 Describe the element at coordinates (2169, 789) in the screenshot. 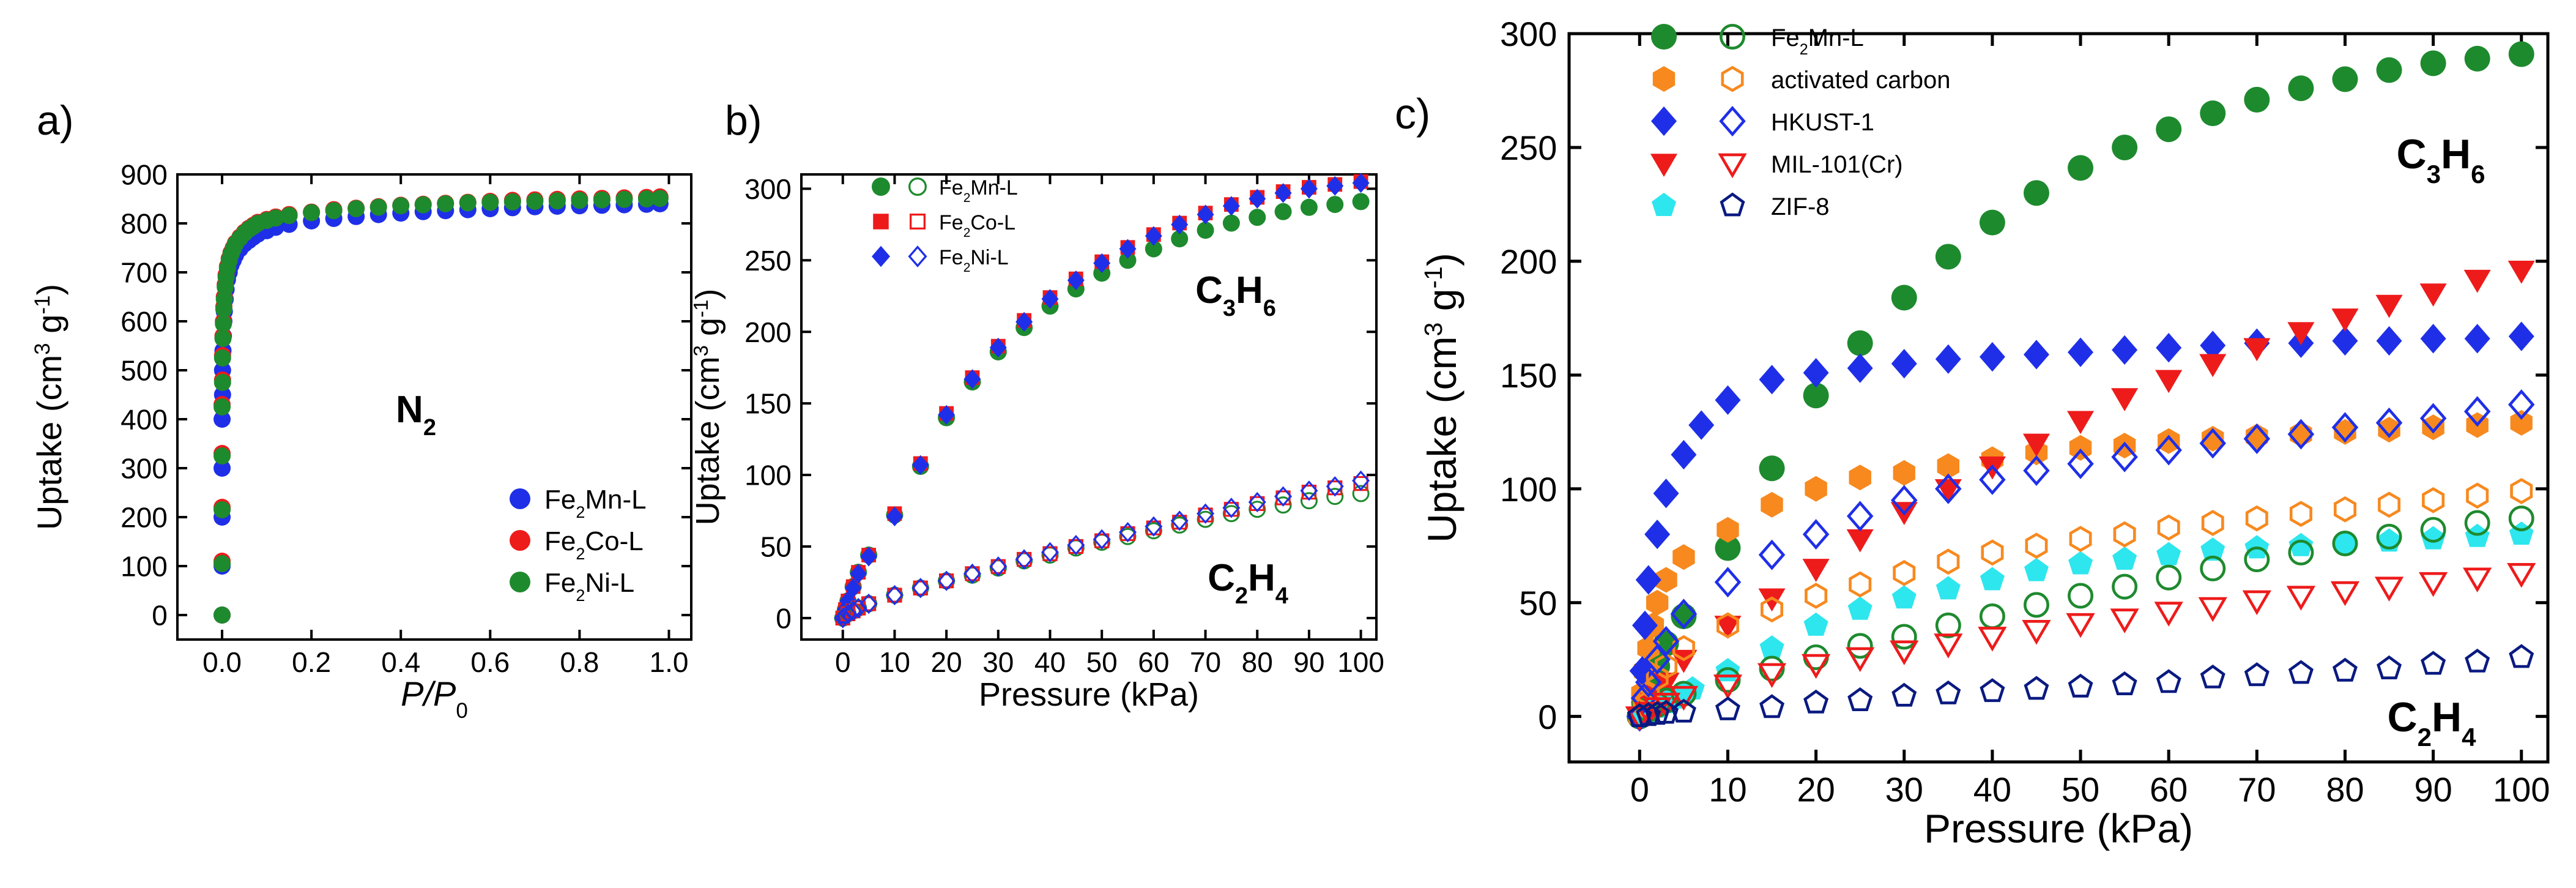

I see `x-tick-label: 60` at that location.